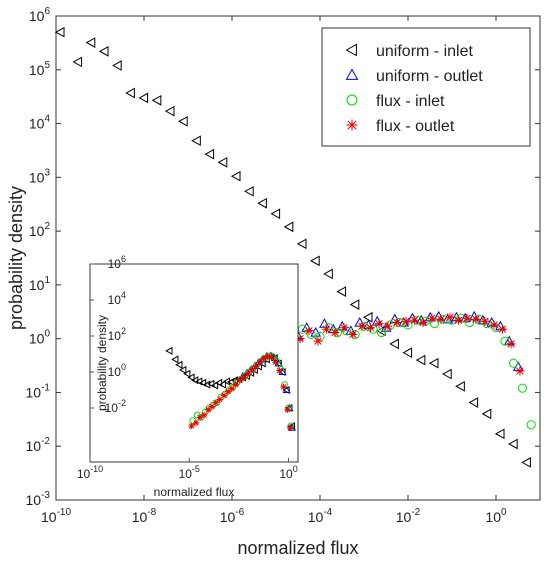 The height and width of the screenshot is (562, 554). What do you see at coordinates (144, 516) in the screenshot?
I see `x-tick-label: 10⁻⁸` at bounding box center [144, 516].